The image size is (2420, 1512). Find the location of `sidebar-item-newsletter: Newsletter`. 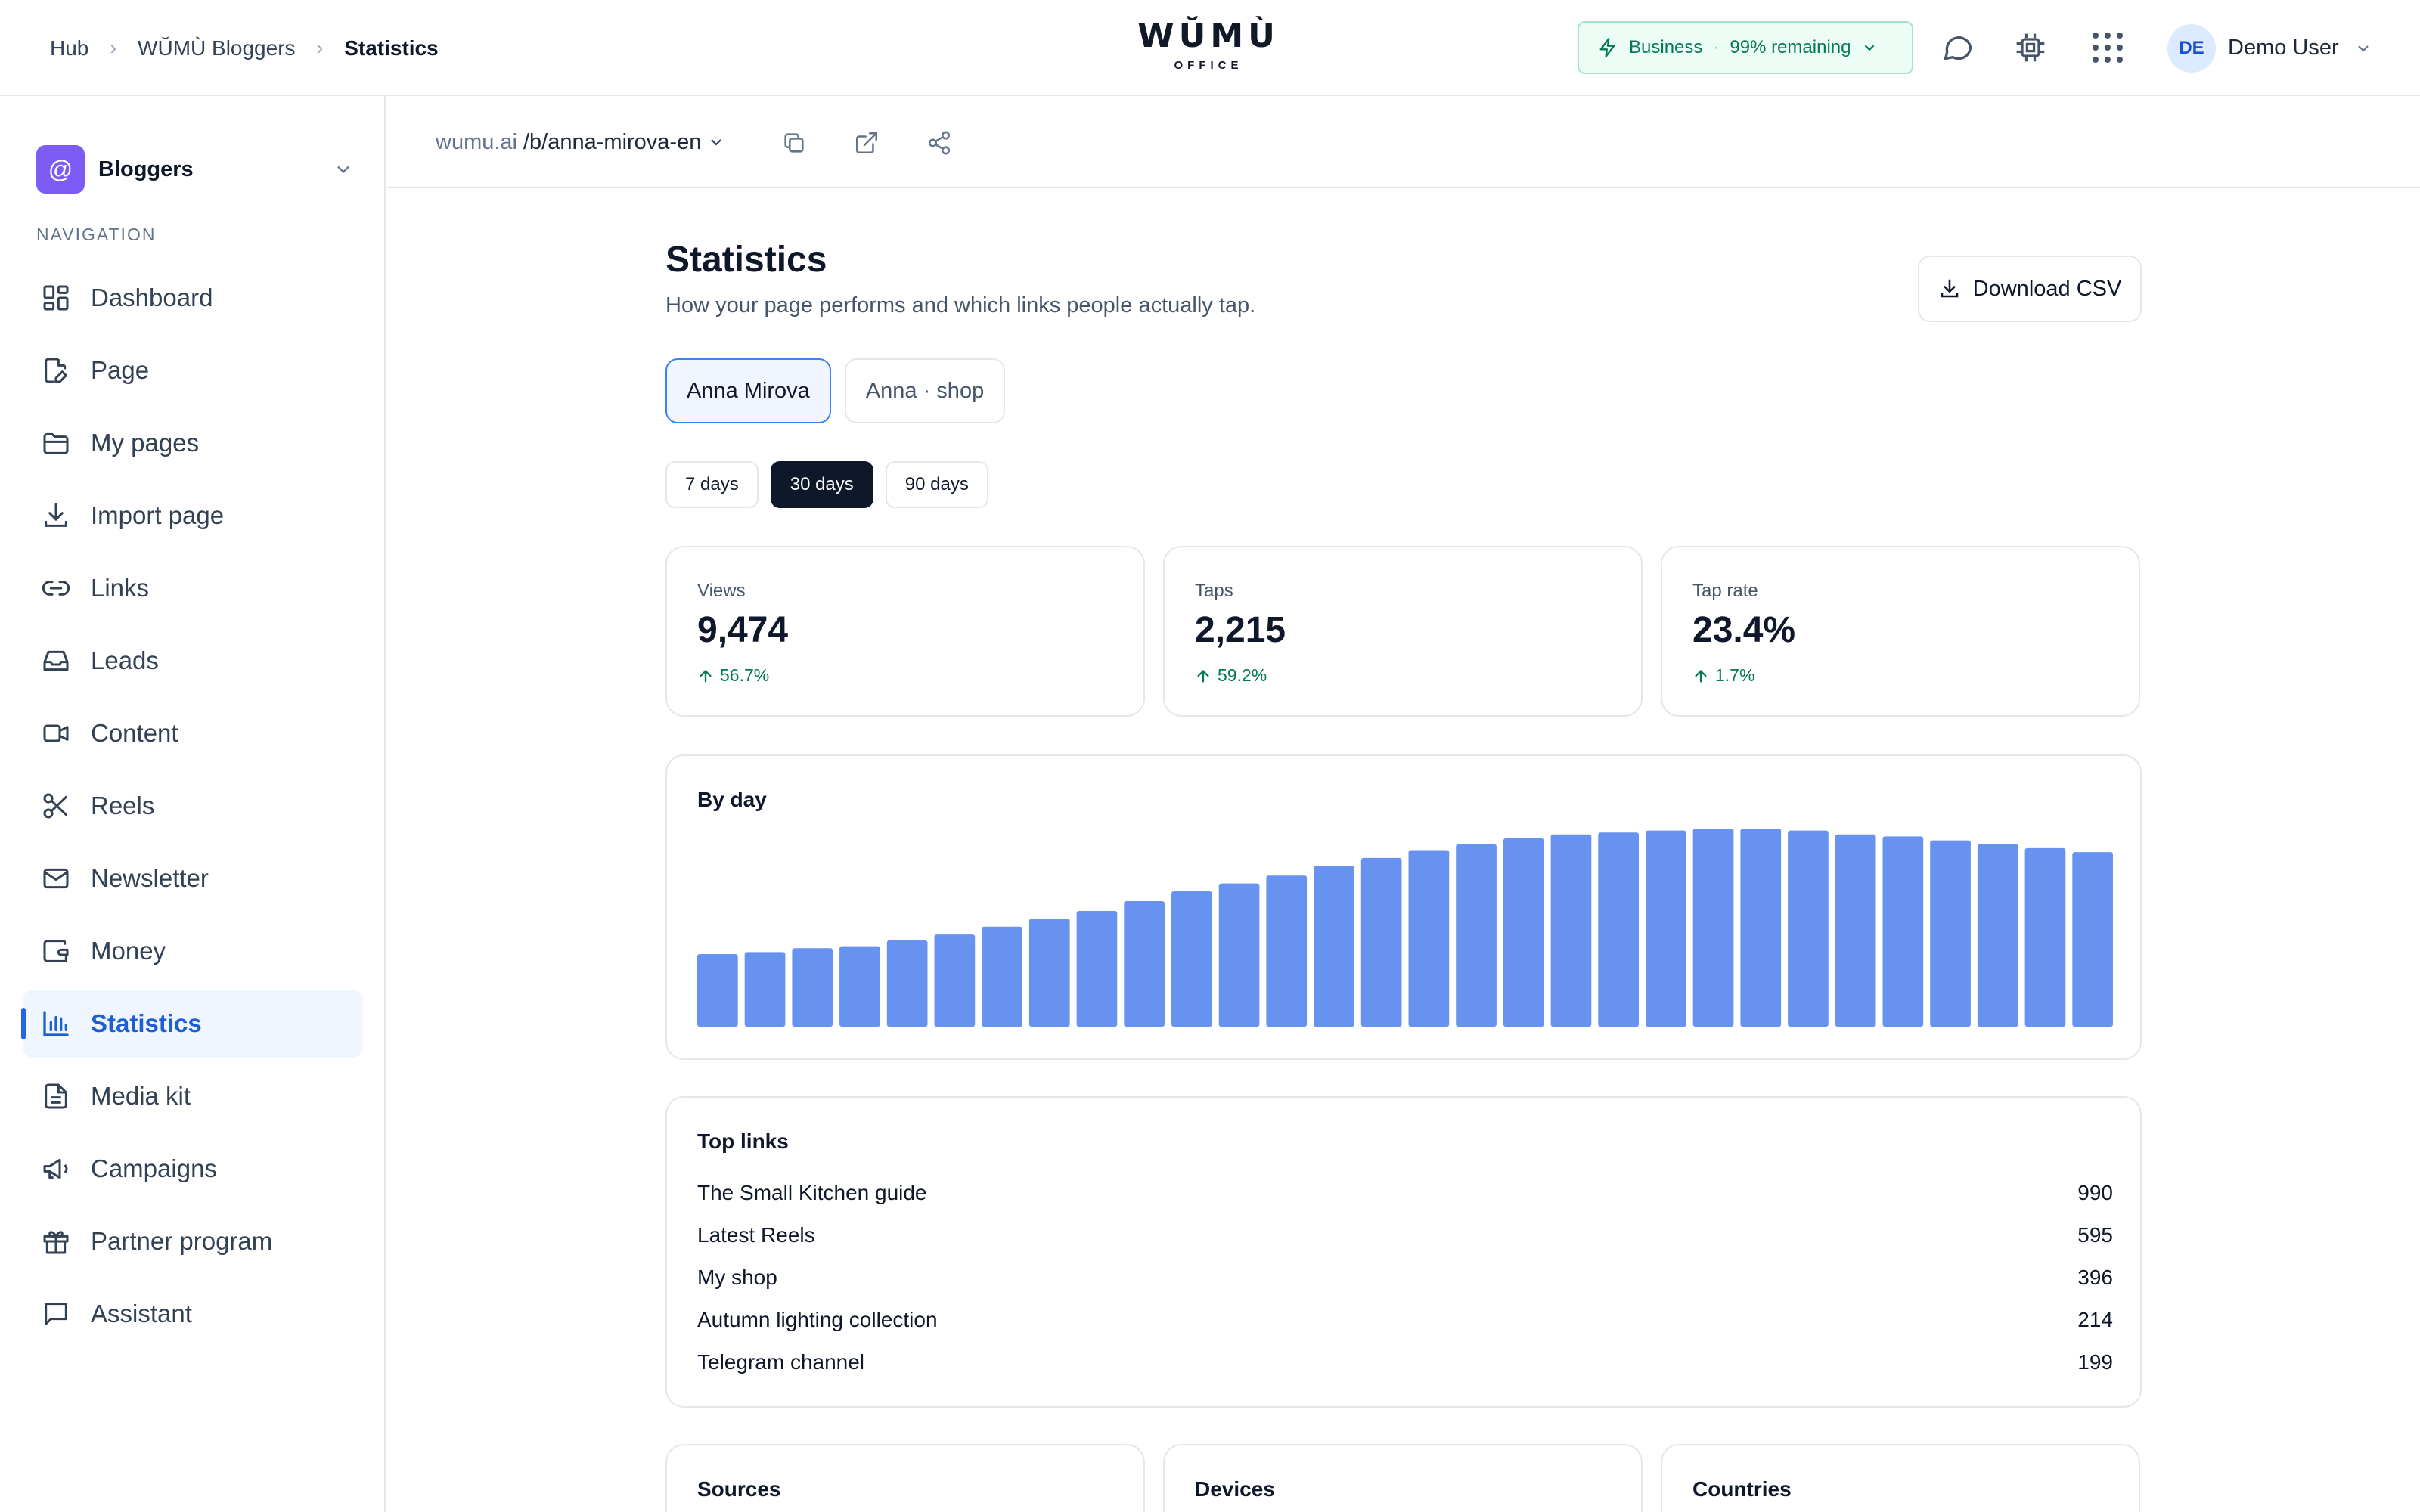

sidebar-item-newsletter: Newsletter is located at coordinates (193, 878).